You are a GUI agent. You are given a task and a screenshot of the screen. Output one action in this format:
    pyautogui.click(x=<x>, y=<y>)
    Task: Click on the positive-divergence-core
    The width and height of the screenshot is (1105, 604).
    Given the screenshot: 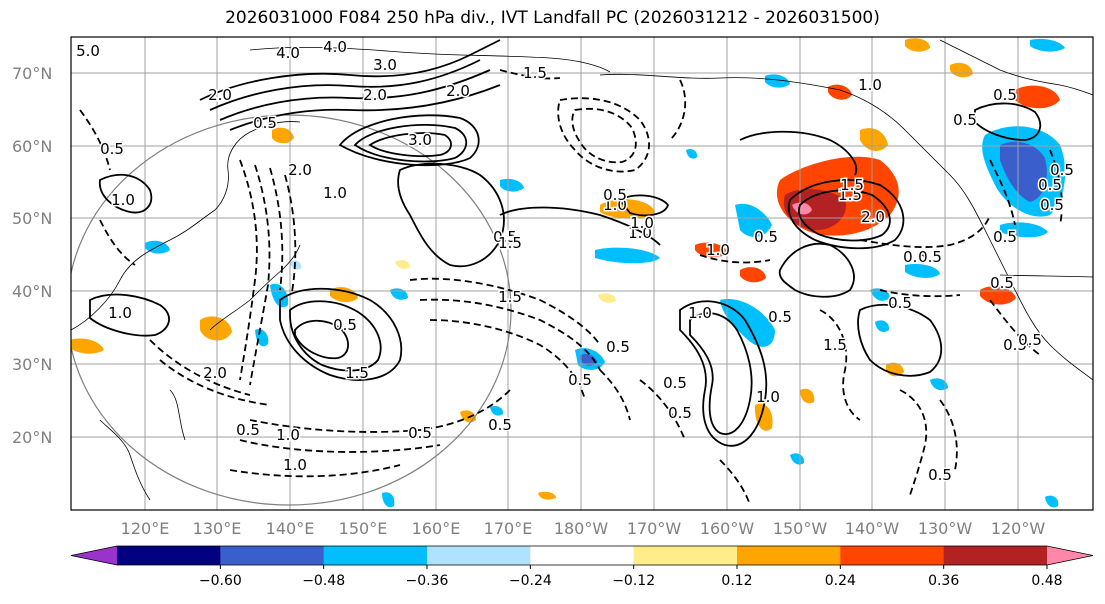 What is the action you would take?
    pyautogui.click(x=814, y=209)
    